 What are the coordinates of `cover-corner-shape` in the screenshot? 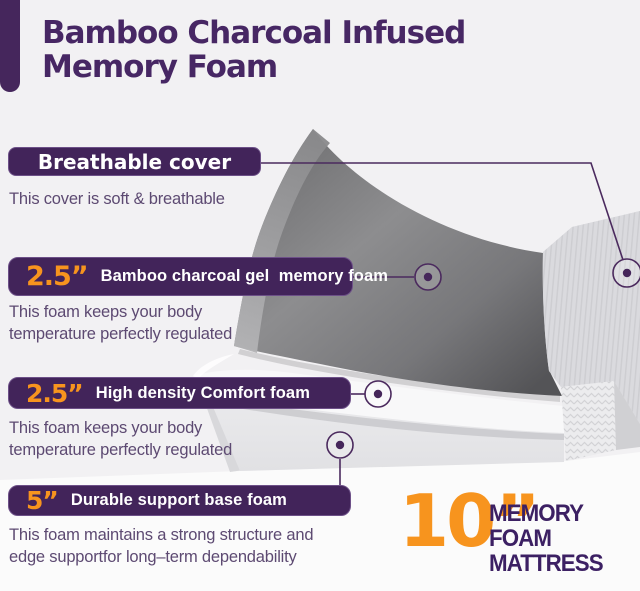 It's located at (627, 415).